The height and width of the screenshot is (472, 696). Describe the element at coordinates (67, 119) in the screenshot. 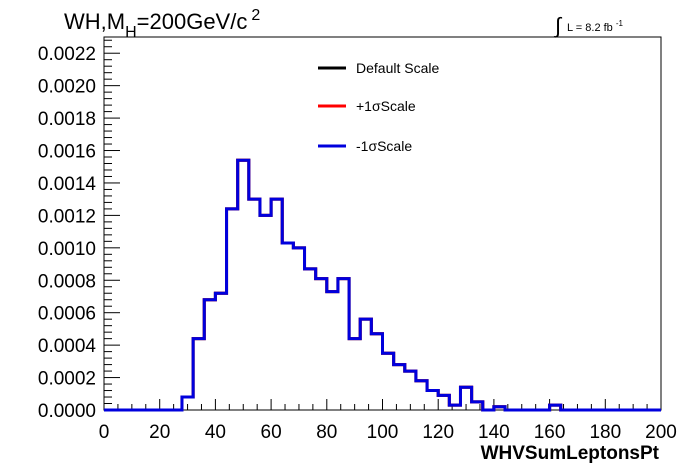

I see `y-tick-label: 0.0018` at that location.